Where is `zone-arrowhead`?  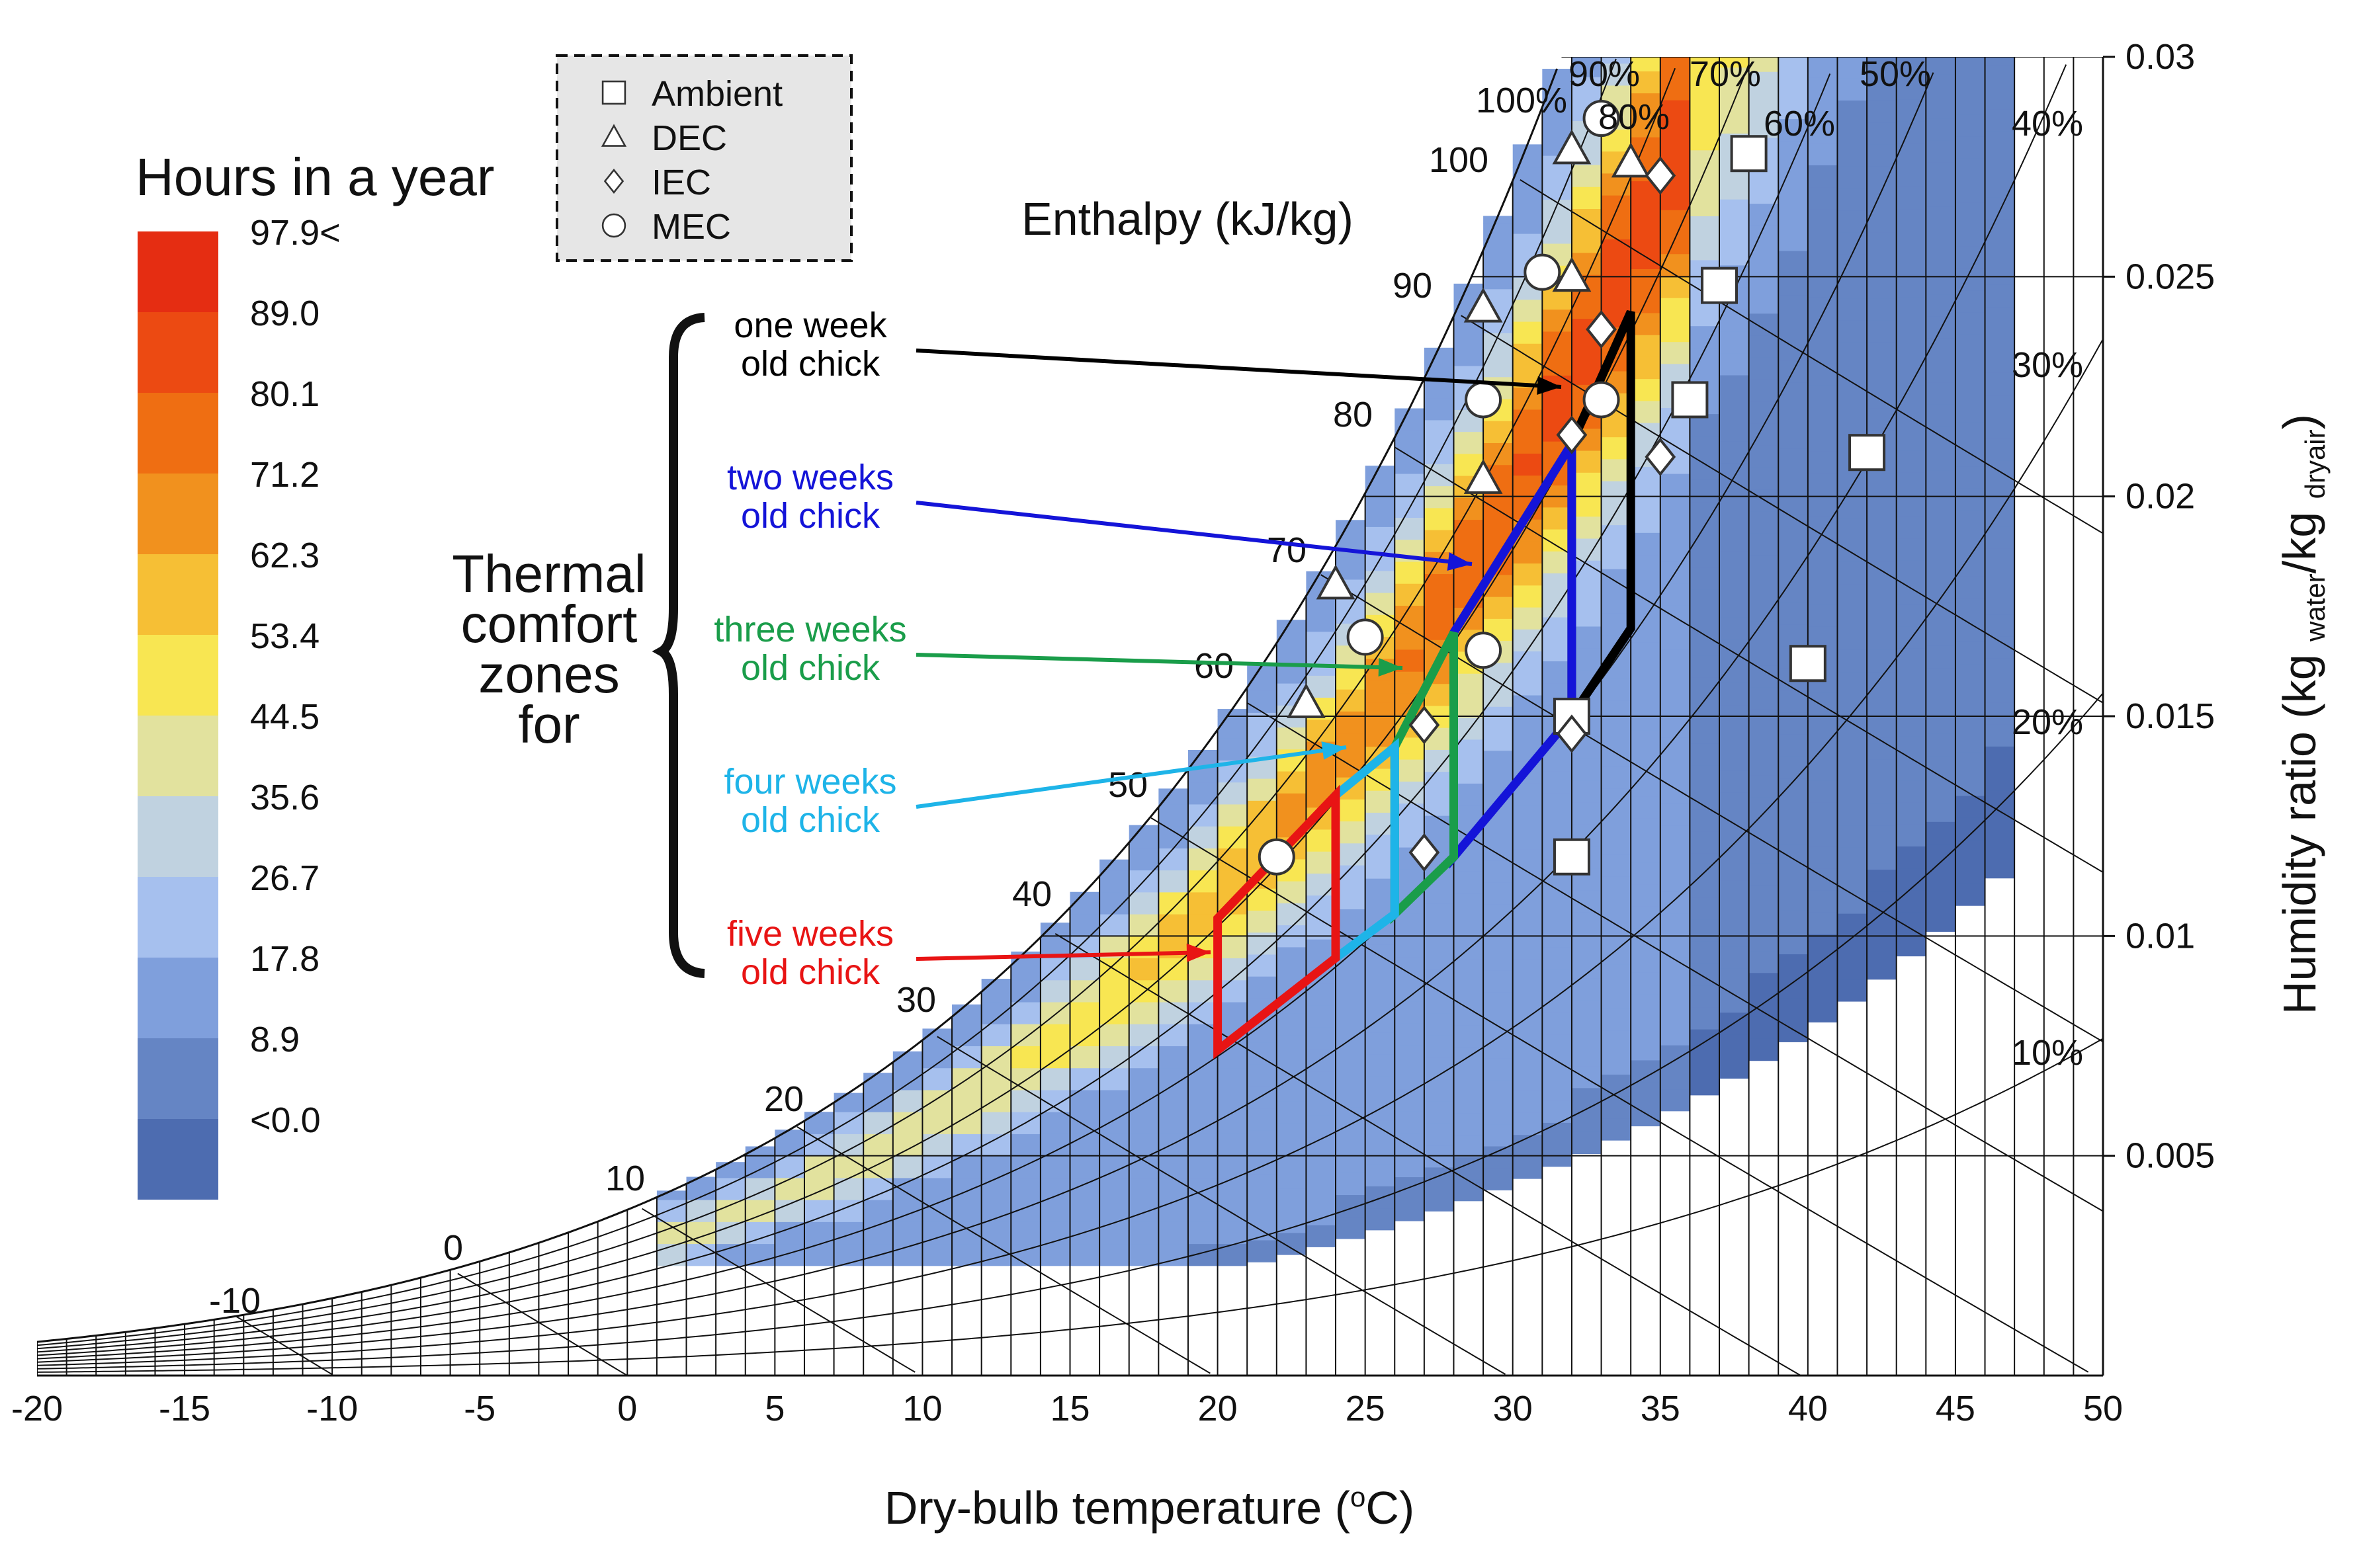 zone-arrowhead is located at coordinates (1198, 952).